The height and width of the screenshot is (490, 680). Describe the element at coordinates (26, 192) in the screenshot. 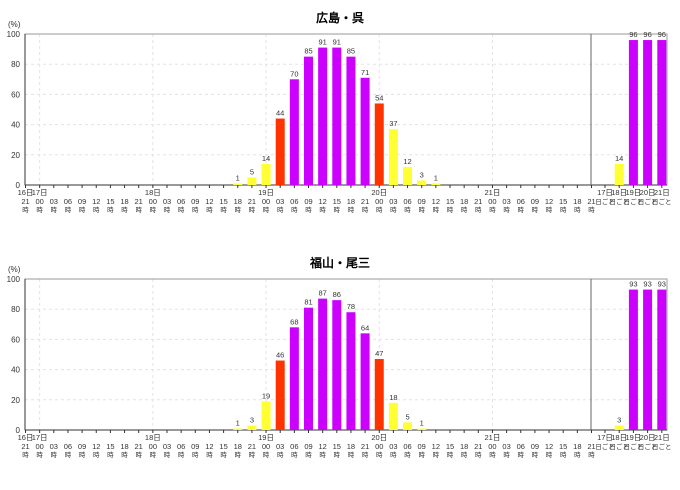

I see `x-day-label: 16日` at that location.